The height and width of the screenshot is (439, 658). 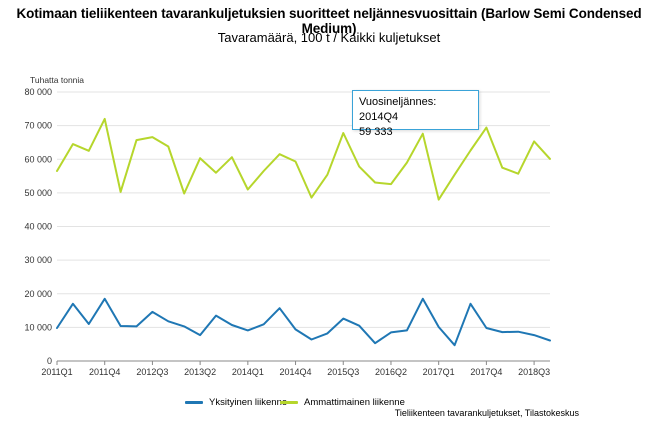 I want to click on x-tick-label: 2011Q4, so click(x=104, y=372).